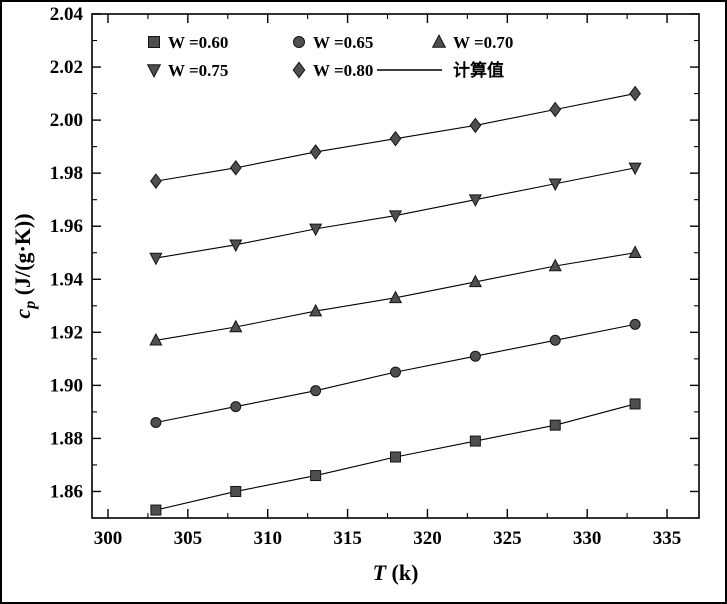  What do you see at coordinates (267, 538) in the screenshot?
I see `x-tick-label: 310` at bounding box center [267, 538].